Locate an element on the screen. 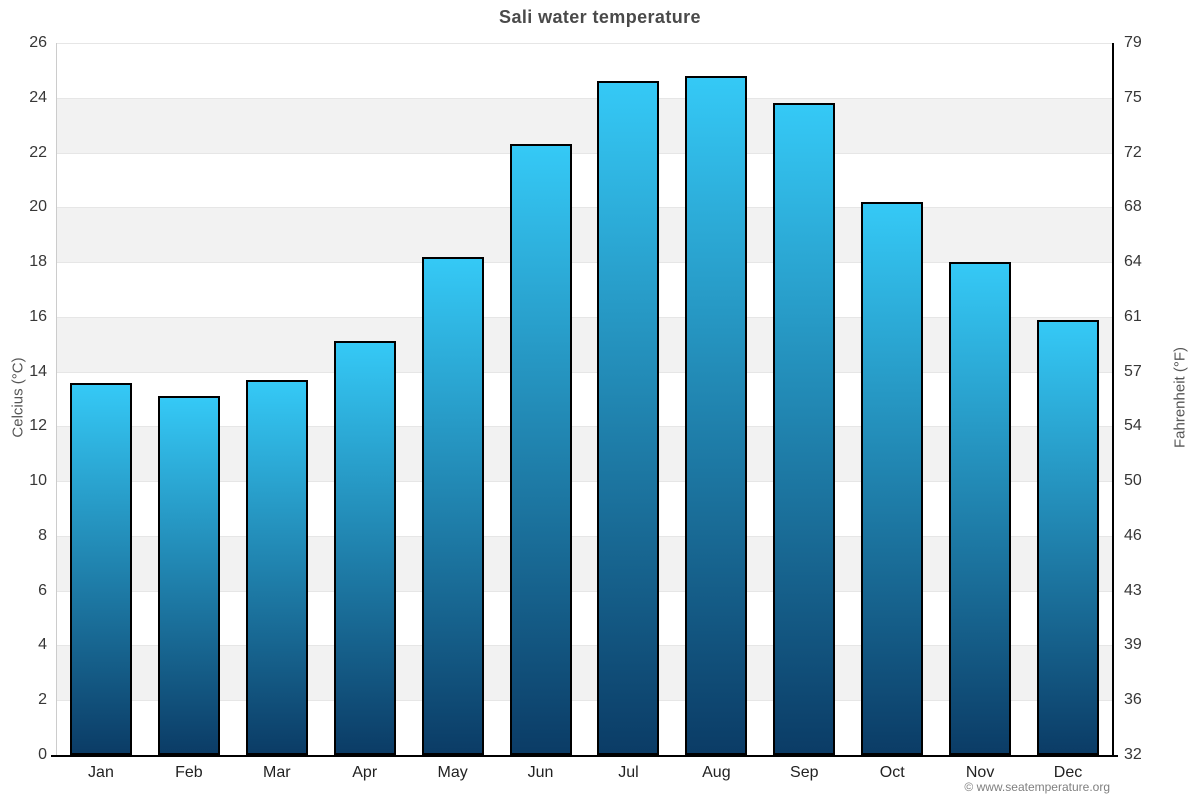 The image size is (1200, 800). month-label-apr: Apr is located at coordinates (365, 772).